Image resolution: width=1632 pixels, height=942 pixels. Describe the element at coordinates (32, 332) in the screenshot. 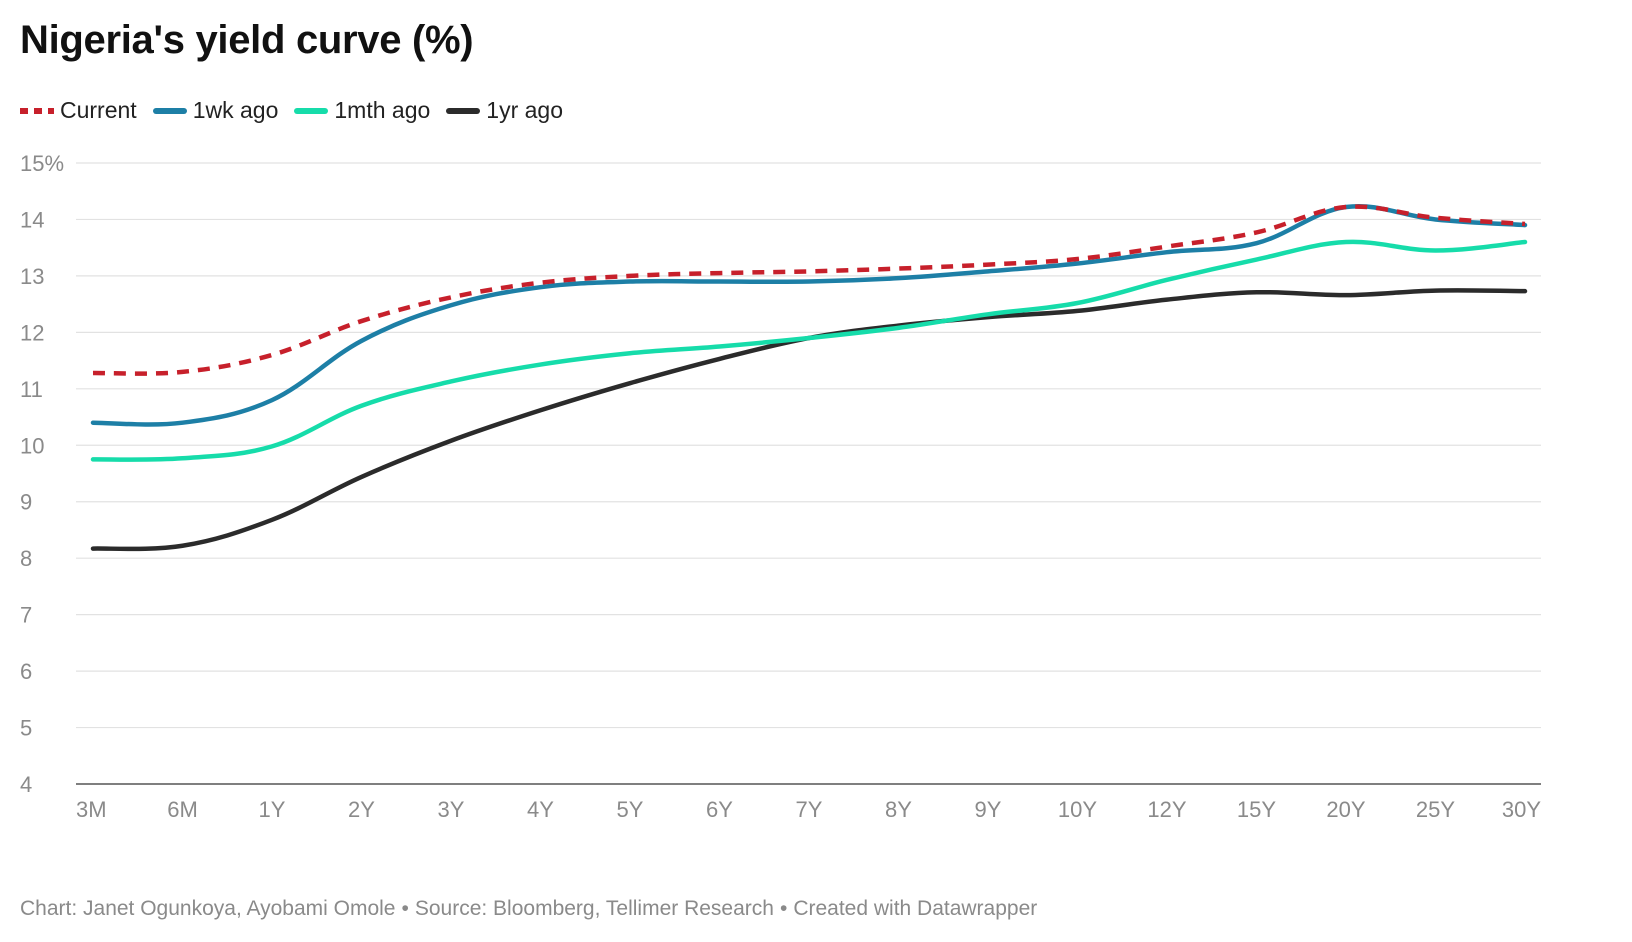

I see `y-tick-label: 12` at that location.